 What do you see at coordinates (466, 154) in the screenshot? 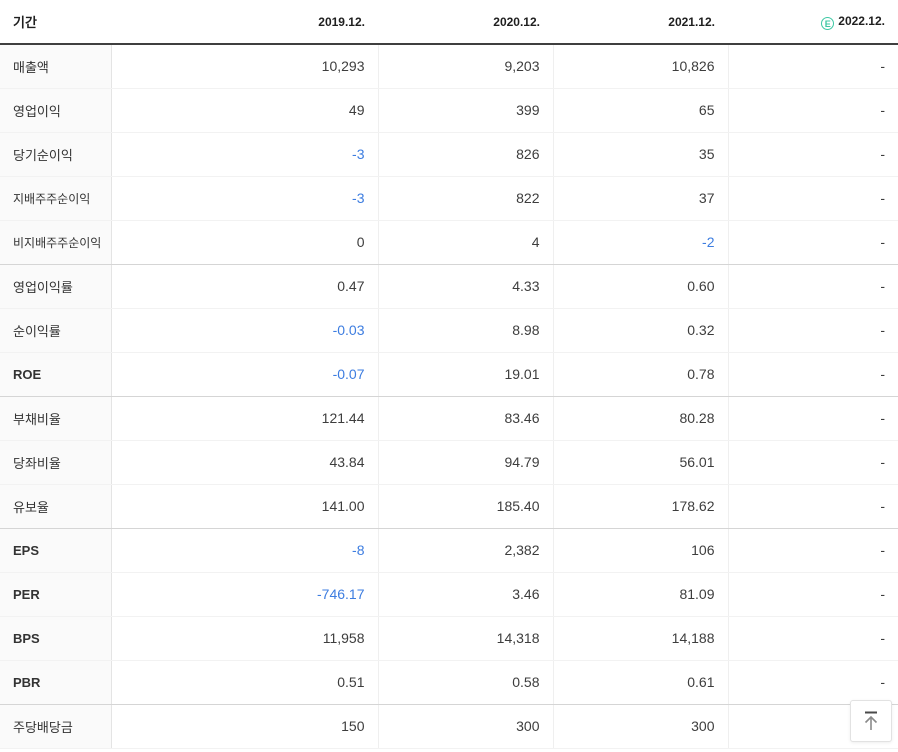
I see `cell-value: 826` at bounding box center [466, 154].